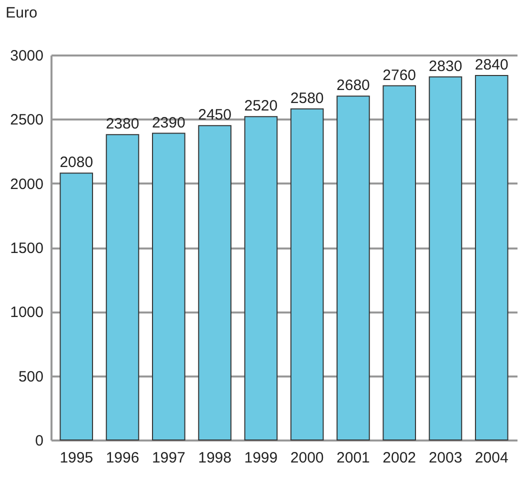  What do you see at coordinates (307, 458) in the screenshot?
I see `x-tick-label: 2000` at bounding box center [307, 458].